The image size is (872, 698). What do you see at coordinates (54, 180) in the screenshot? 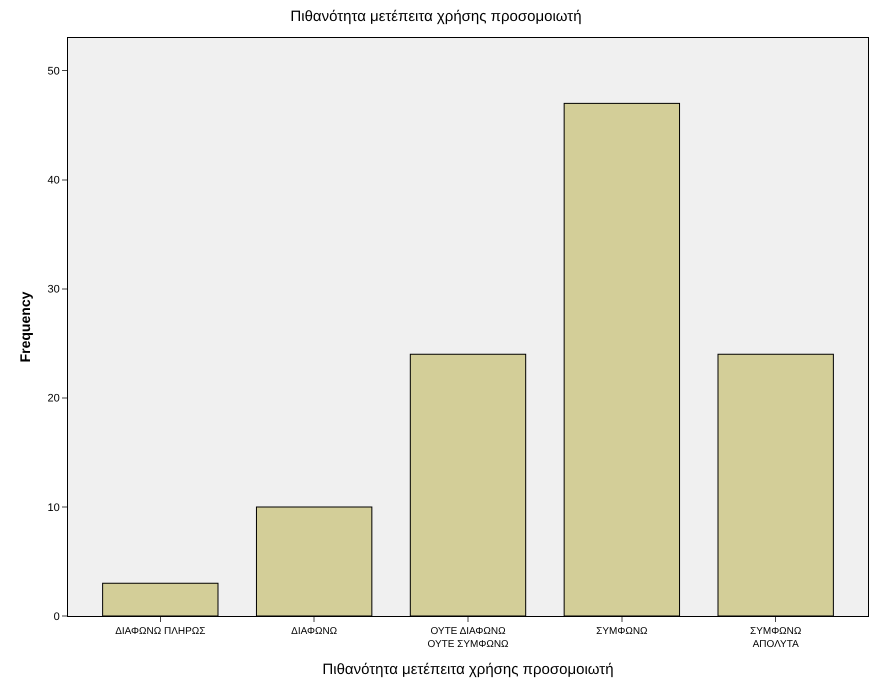
I see `y-tick-label: 40` at bounding box center [54, 180].